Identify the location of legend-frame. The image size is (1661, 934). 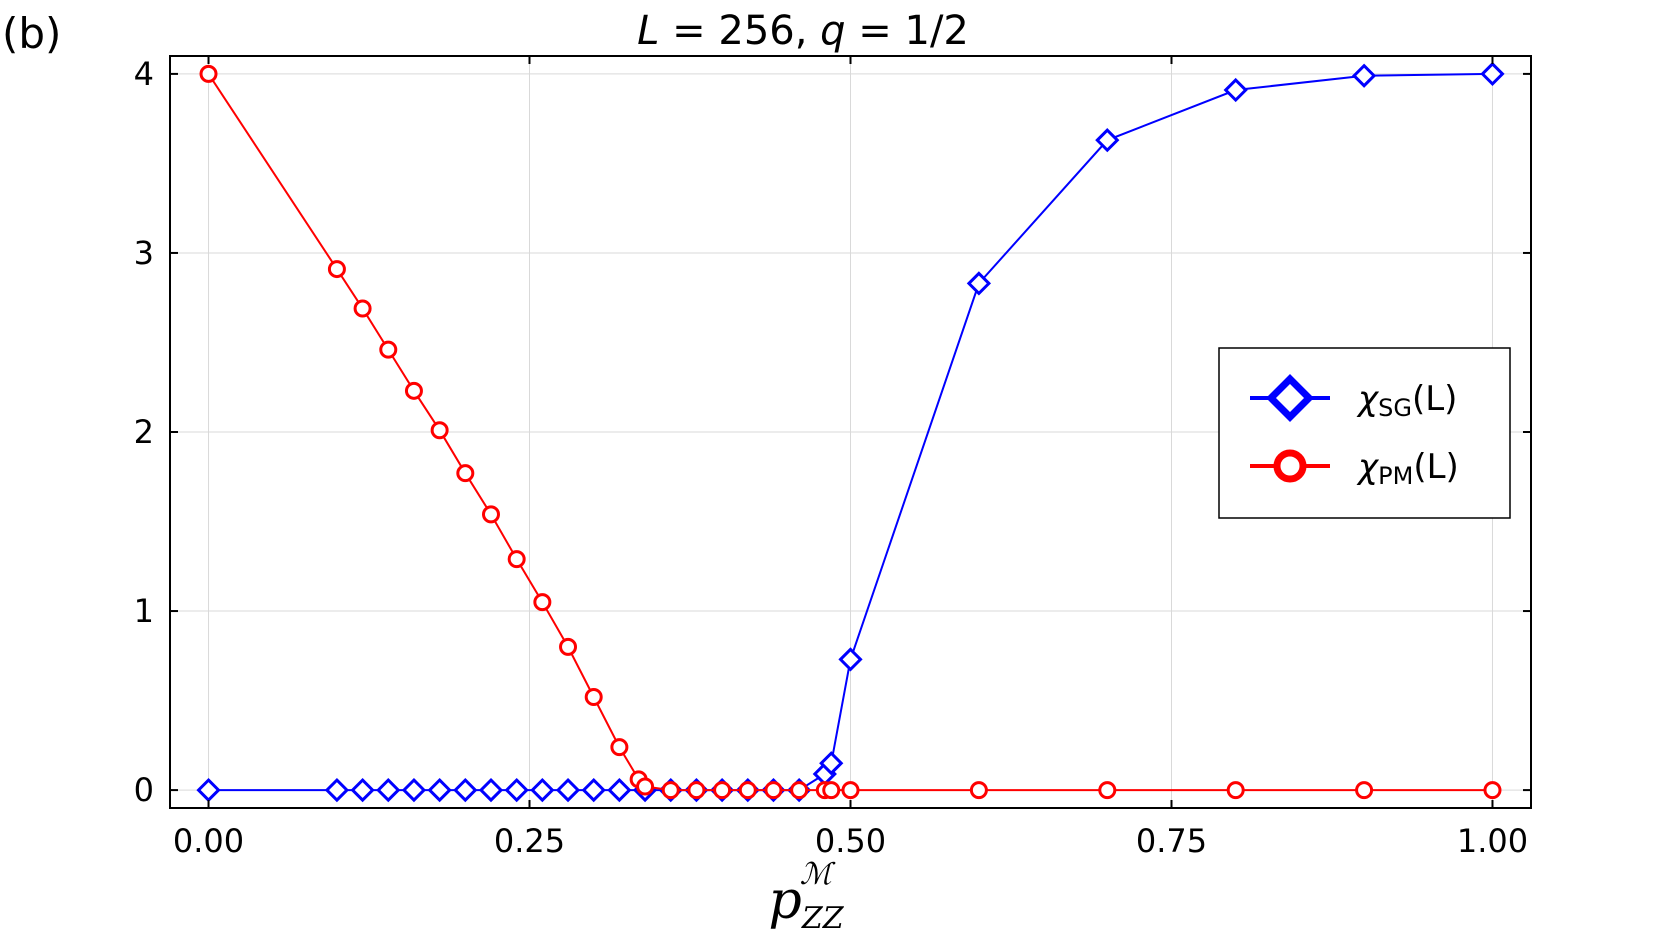
(1364, 433).